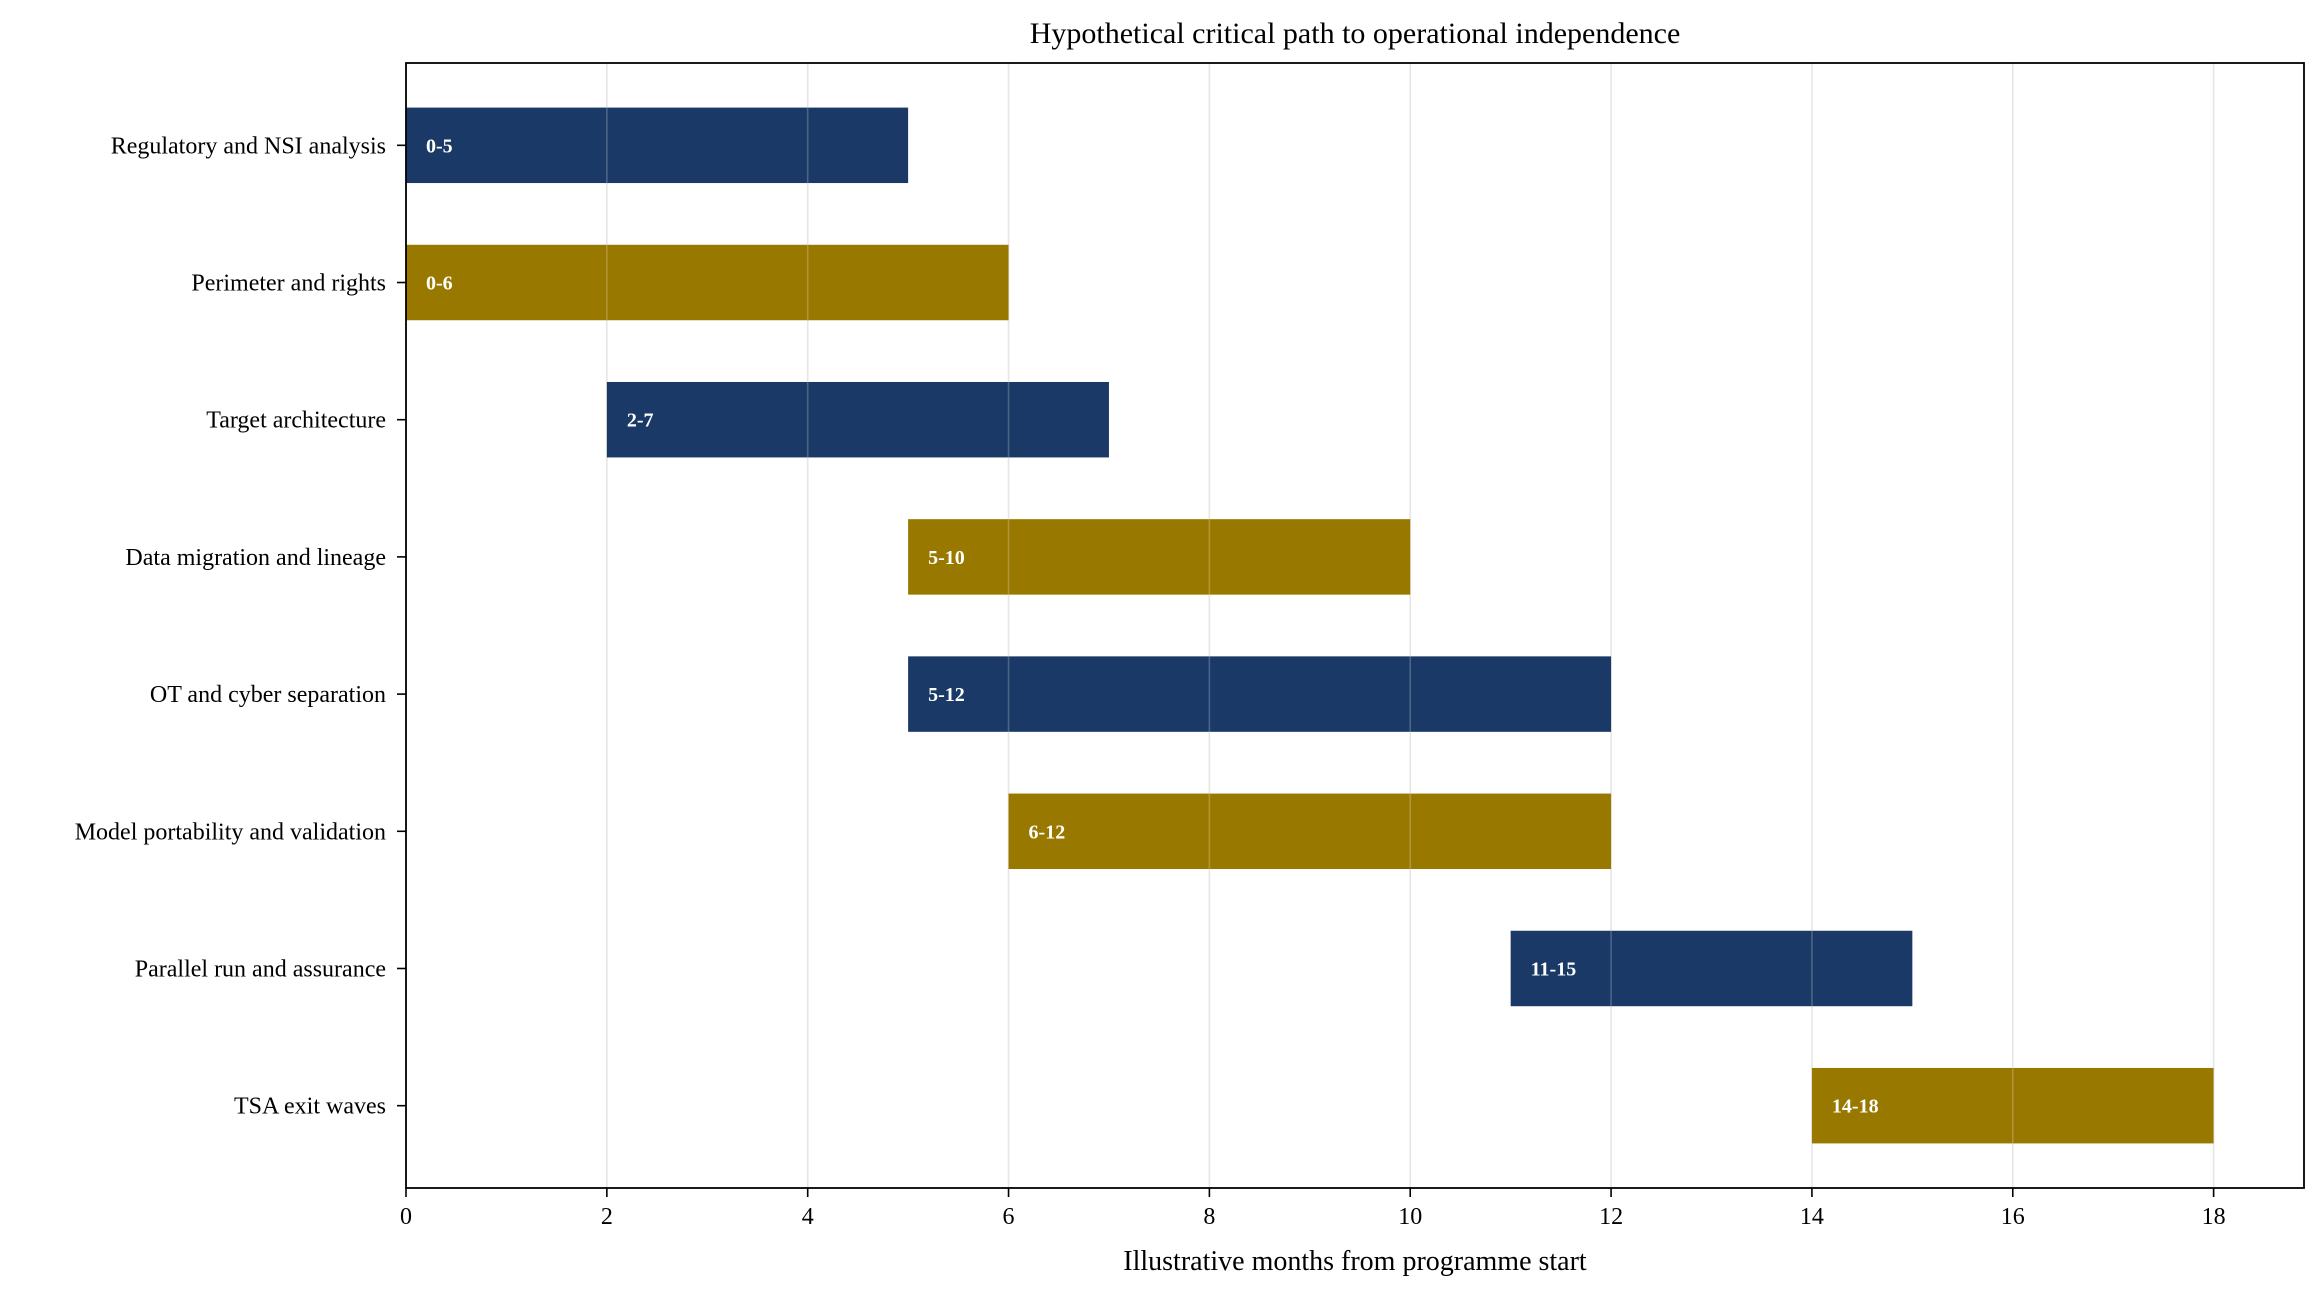 The image size is (2323, 1297). I want to click on x-tick-label: 0, so click(406, 1217).